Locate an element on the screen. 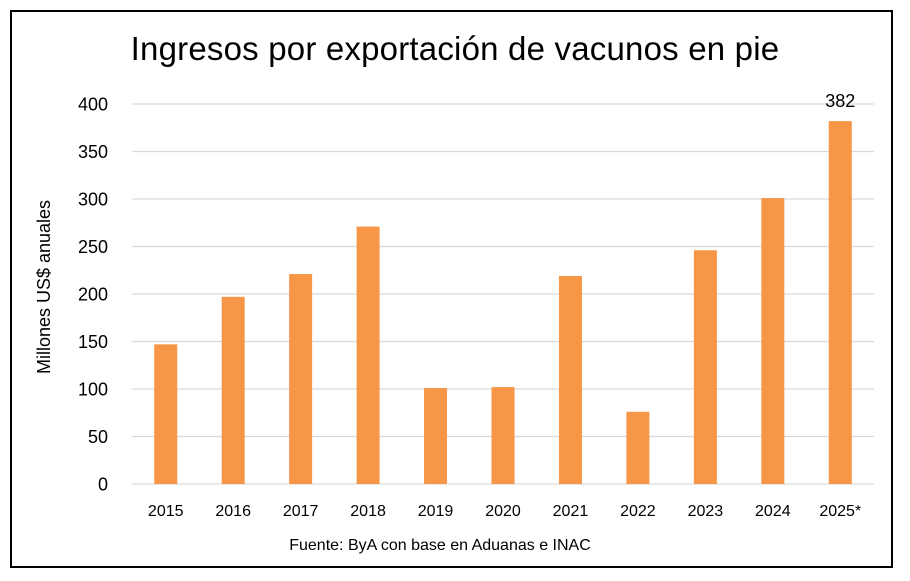 This screenshot has height=581, width=910. bar-2017 is located at coordinates (301, 379).